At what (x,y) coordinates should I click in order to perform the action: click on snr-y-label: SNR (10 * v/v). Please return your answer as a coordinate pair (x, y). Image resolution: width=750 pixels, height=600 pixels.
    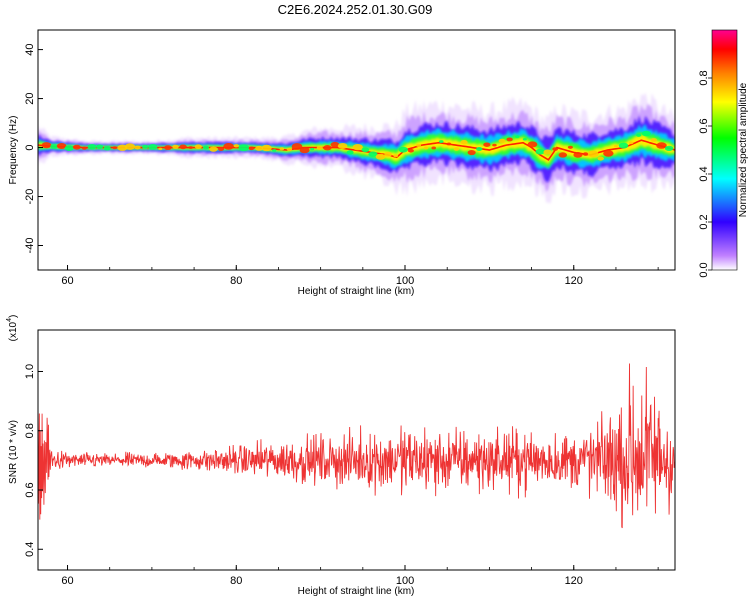
    Looking at the image, I should click on (13, 452).